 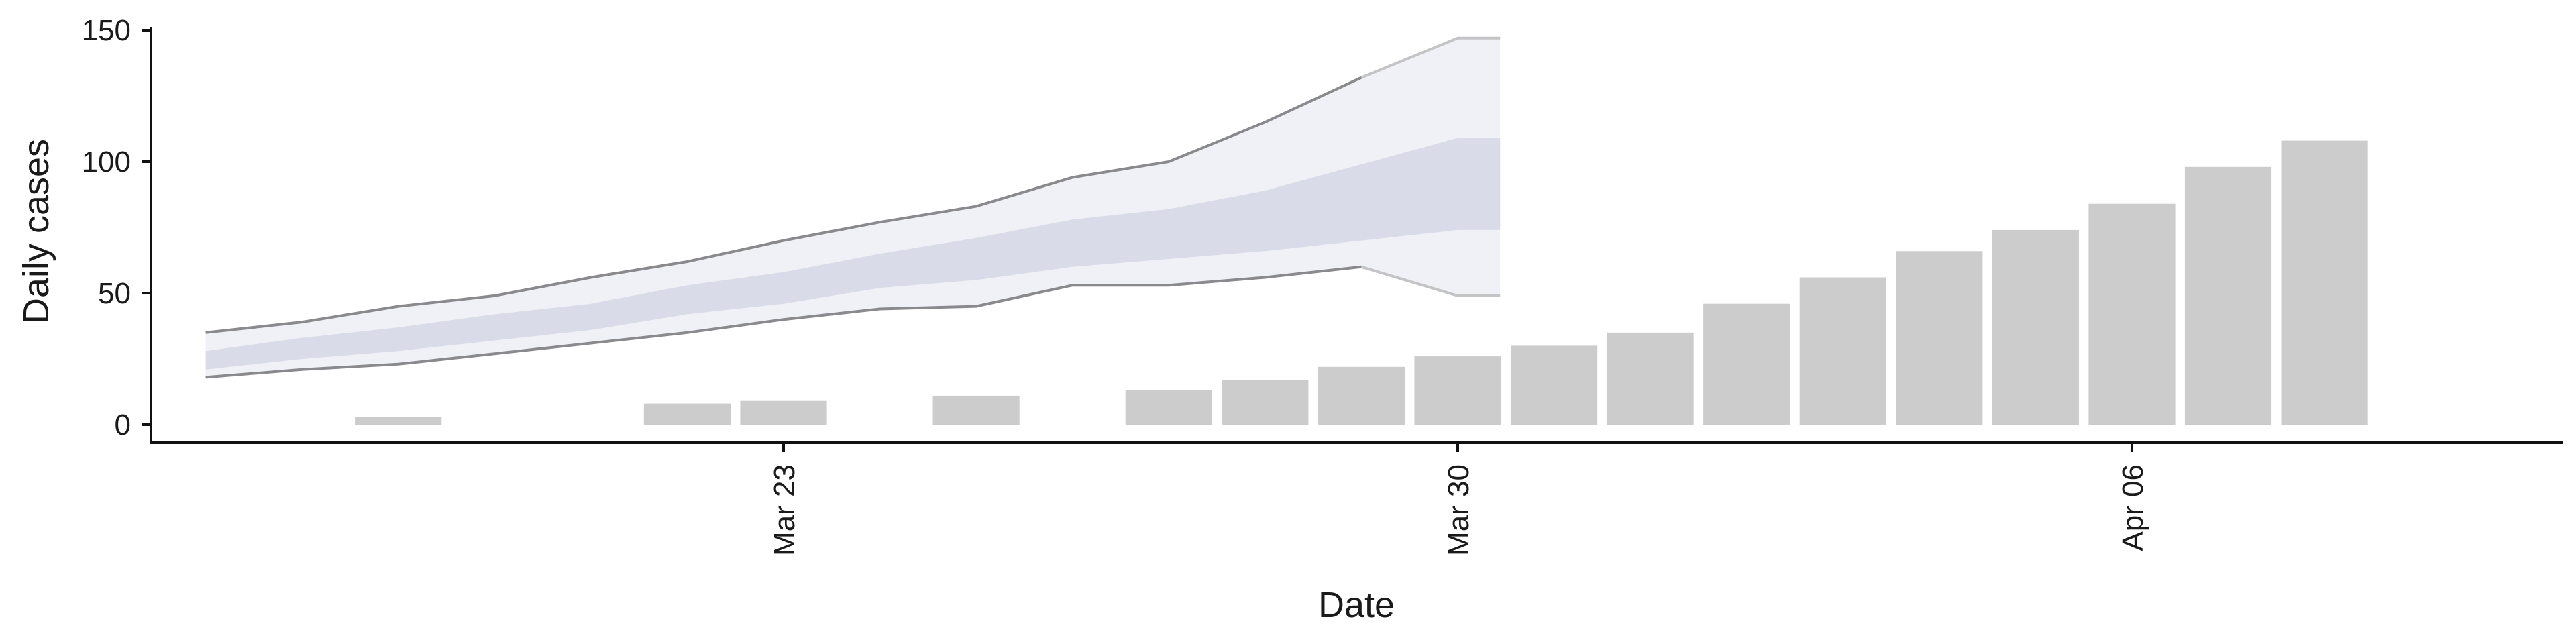 I want to click on band-lower-line-projected, so click(x=1430, y=281).